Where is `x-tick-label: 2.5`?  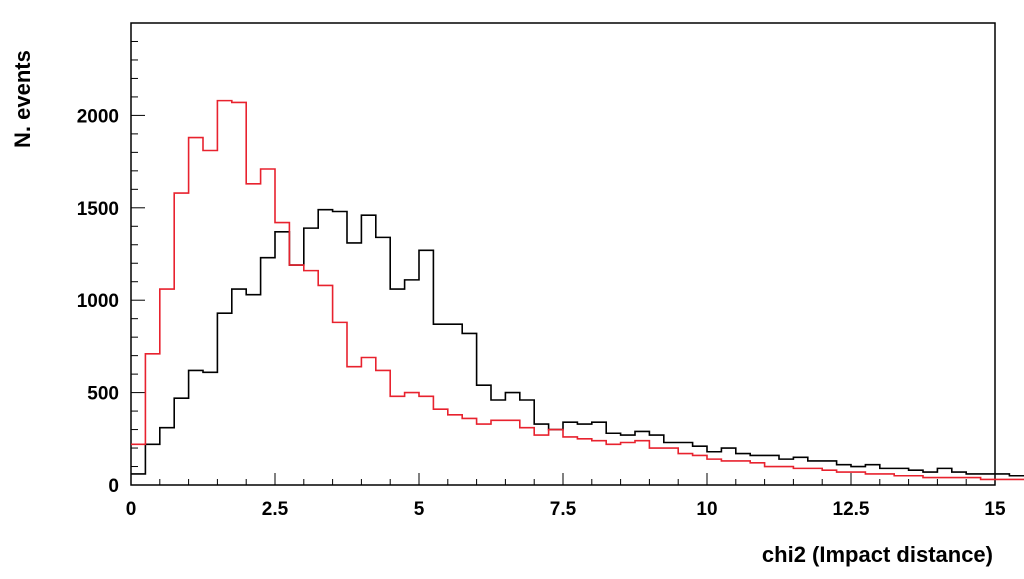
x-tick-label: 2.5 is located at coordinates (275, 509).